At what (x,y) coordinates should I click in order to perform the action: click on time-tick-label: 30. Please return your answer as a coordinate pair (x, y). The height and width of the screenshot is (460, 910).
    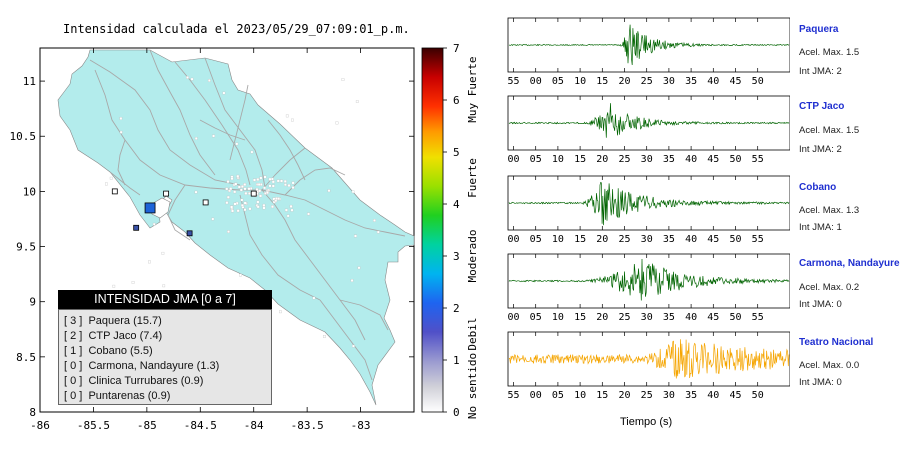
    Looking at the image, I should click on (647, 317).